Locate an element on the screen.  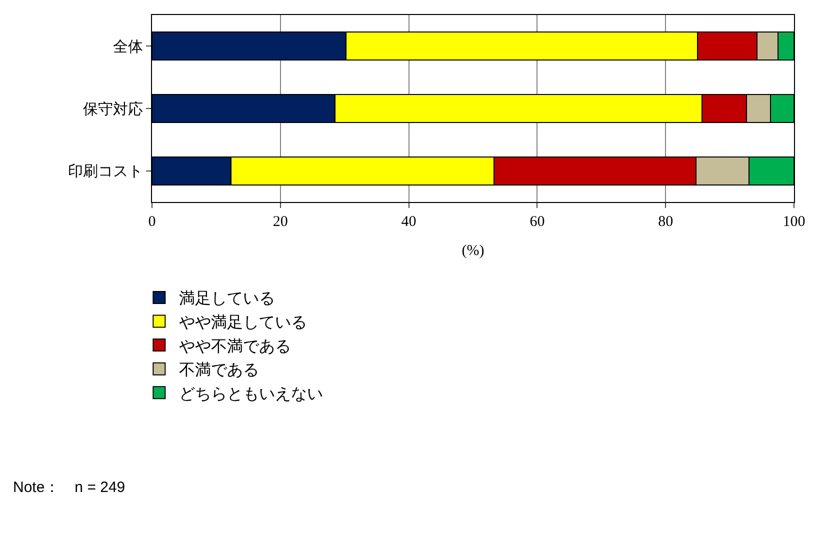
x-tick-label: 40 is located at coordinates (408, 222).